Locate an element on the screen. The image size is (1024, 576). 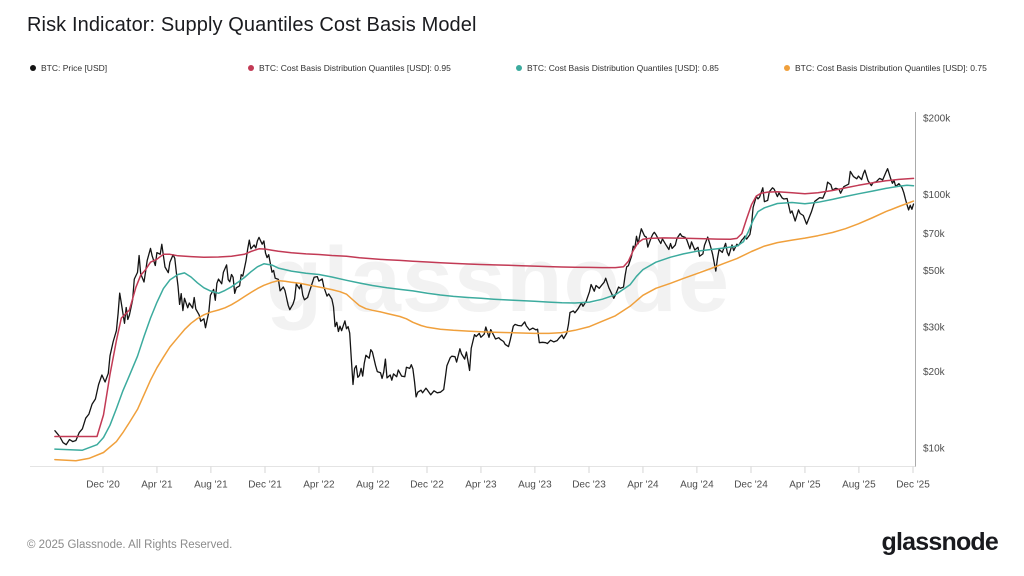
y-tick-label: $100k is located at coordinates (937, 195).